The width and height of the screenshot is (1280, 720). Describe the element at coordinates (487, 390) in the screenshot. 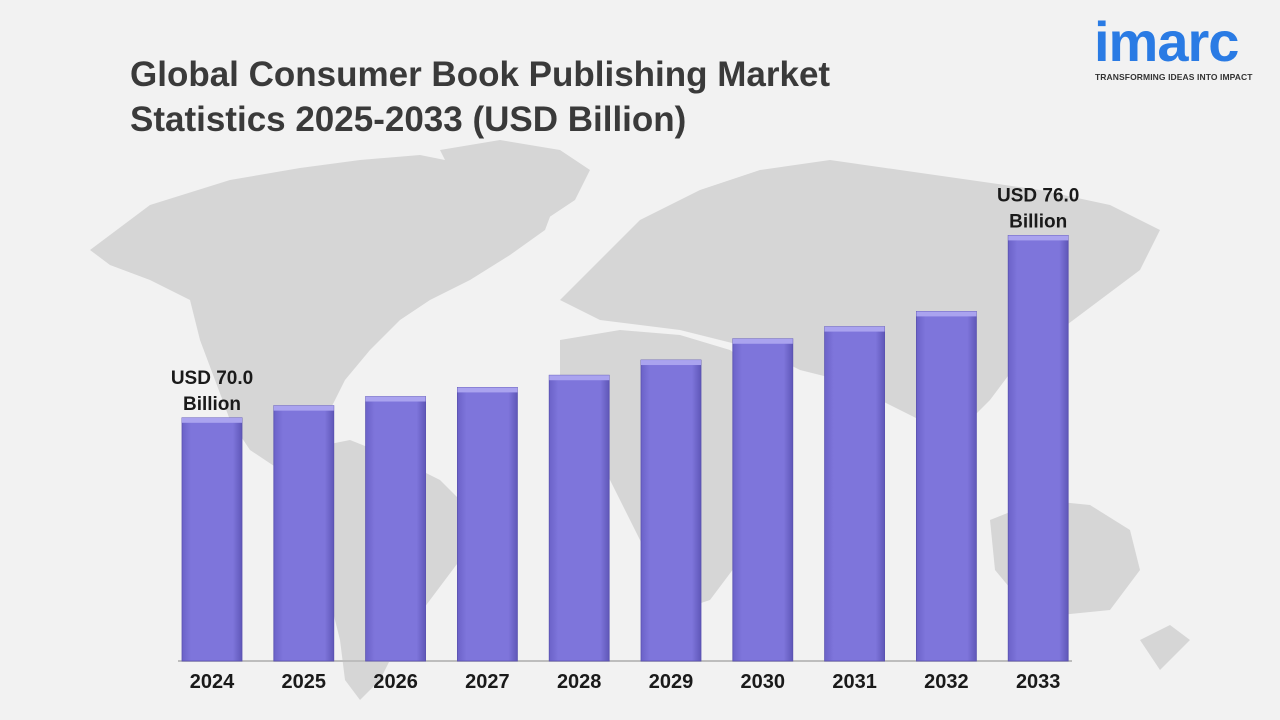

I see `bar-cap-2027` at that location.